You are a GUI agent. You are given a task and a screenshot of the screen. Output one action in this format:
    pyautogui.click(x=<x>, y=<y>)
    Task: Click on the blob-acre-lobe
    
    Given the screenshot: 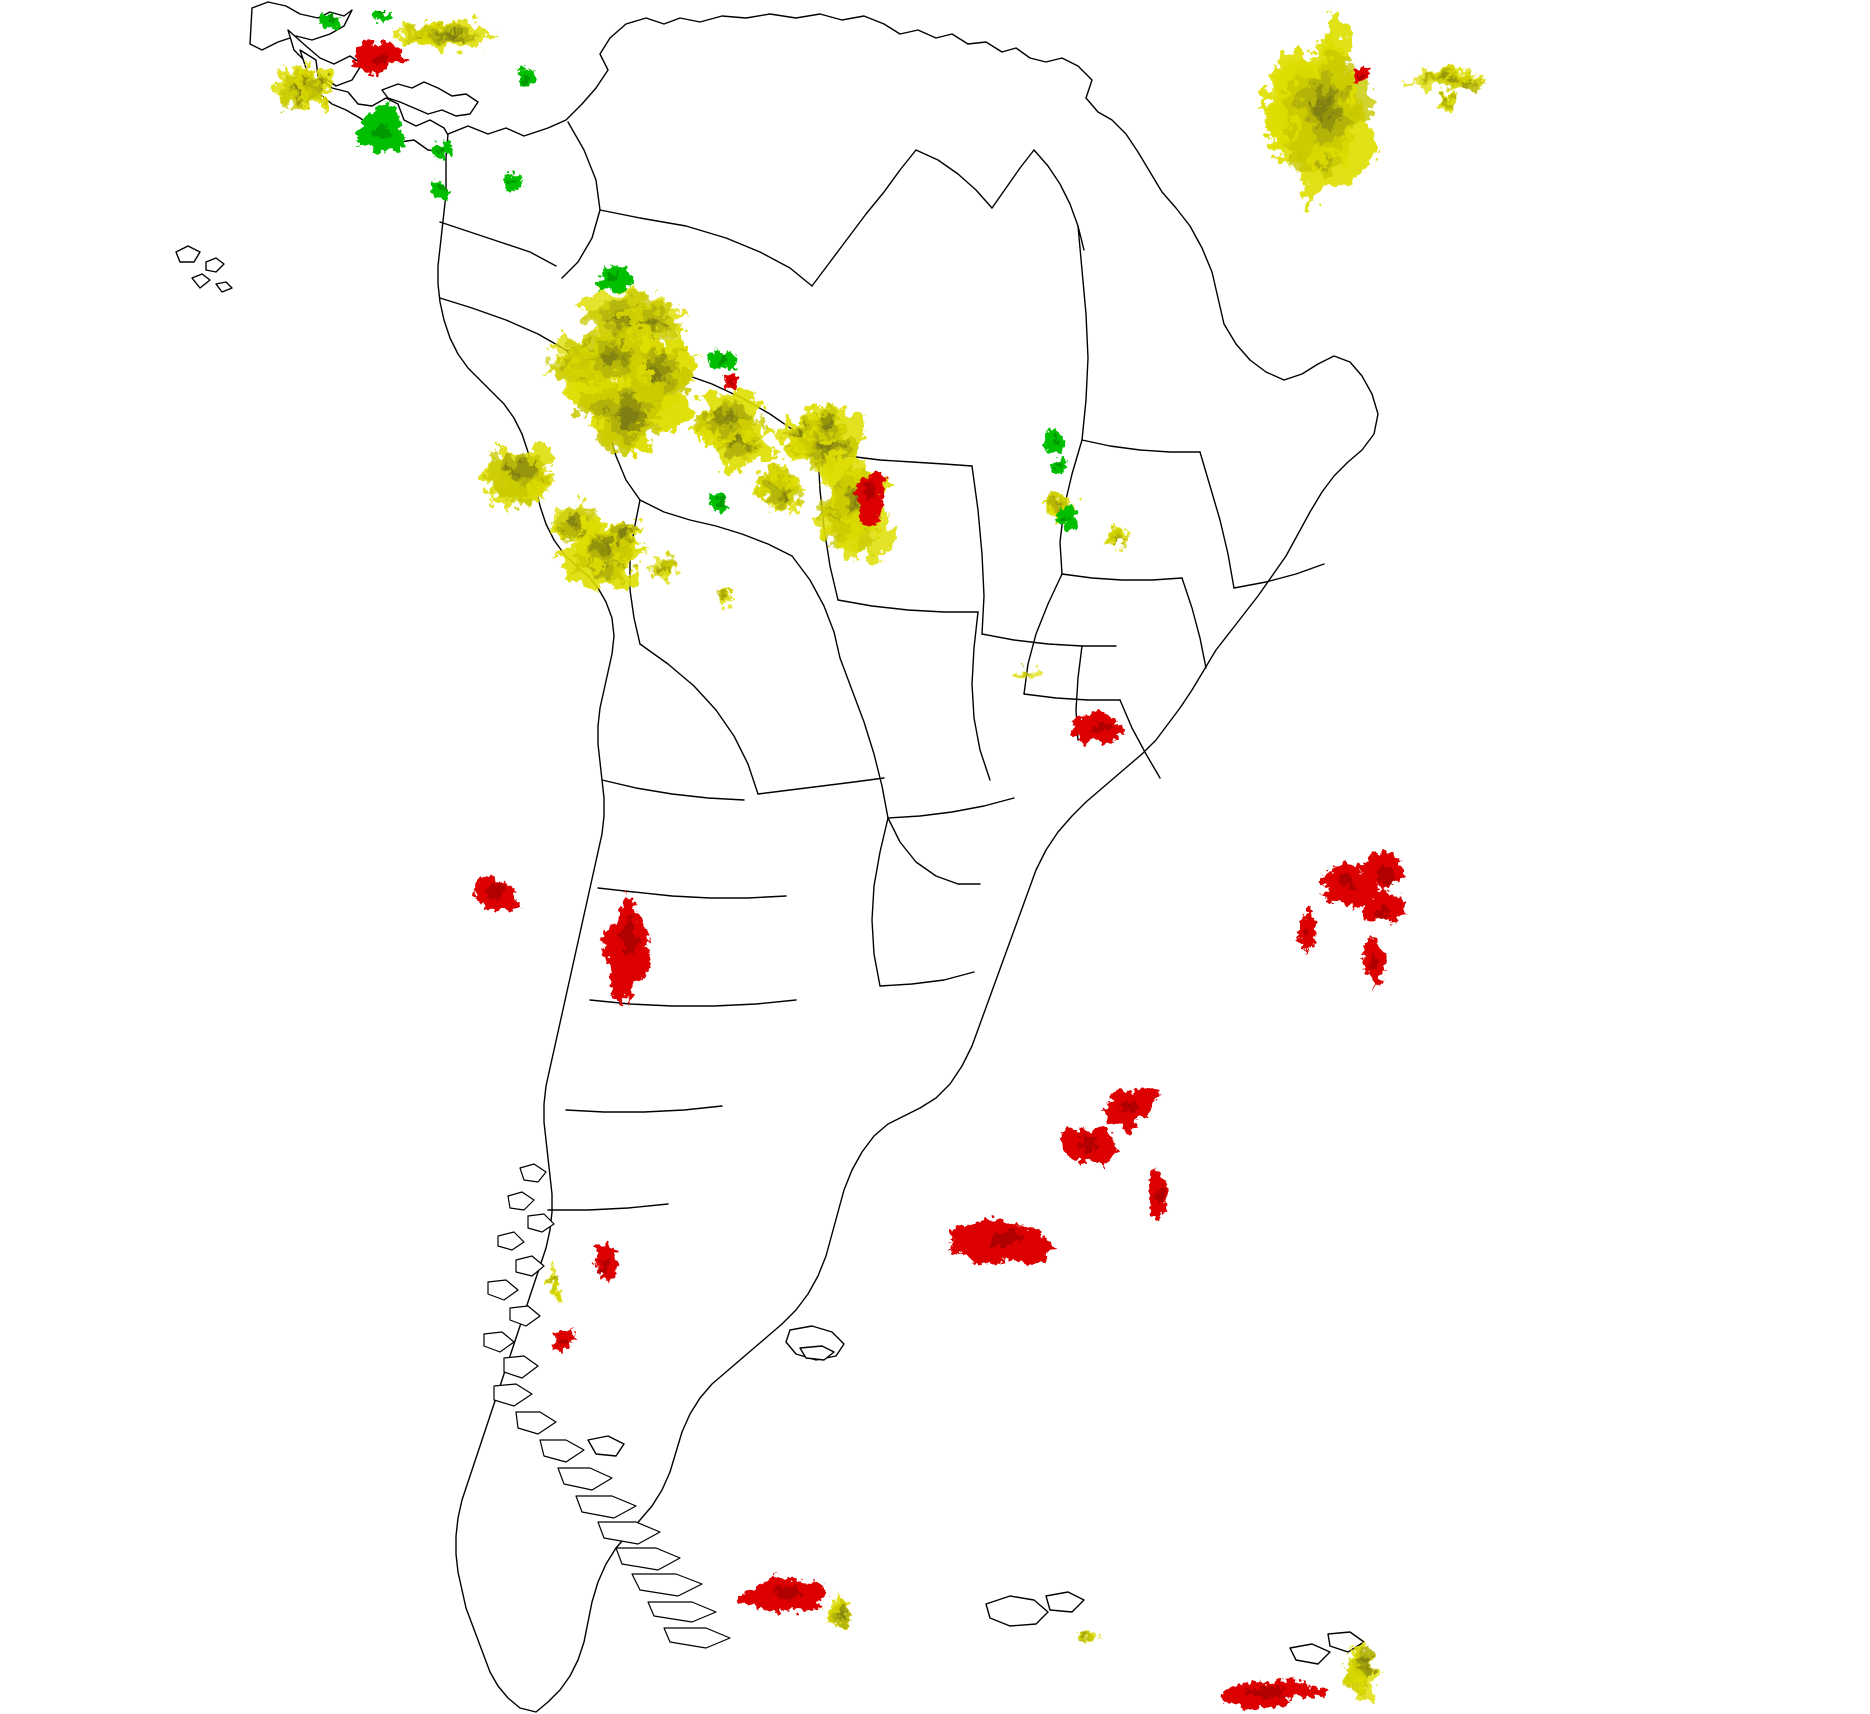 What is the action you would take?
    pyautogui.click(x=597, y=360)
    